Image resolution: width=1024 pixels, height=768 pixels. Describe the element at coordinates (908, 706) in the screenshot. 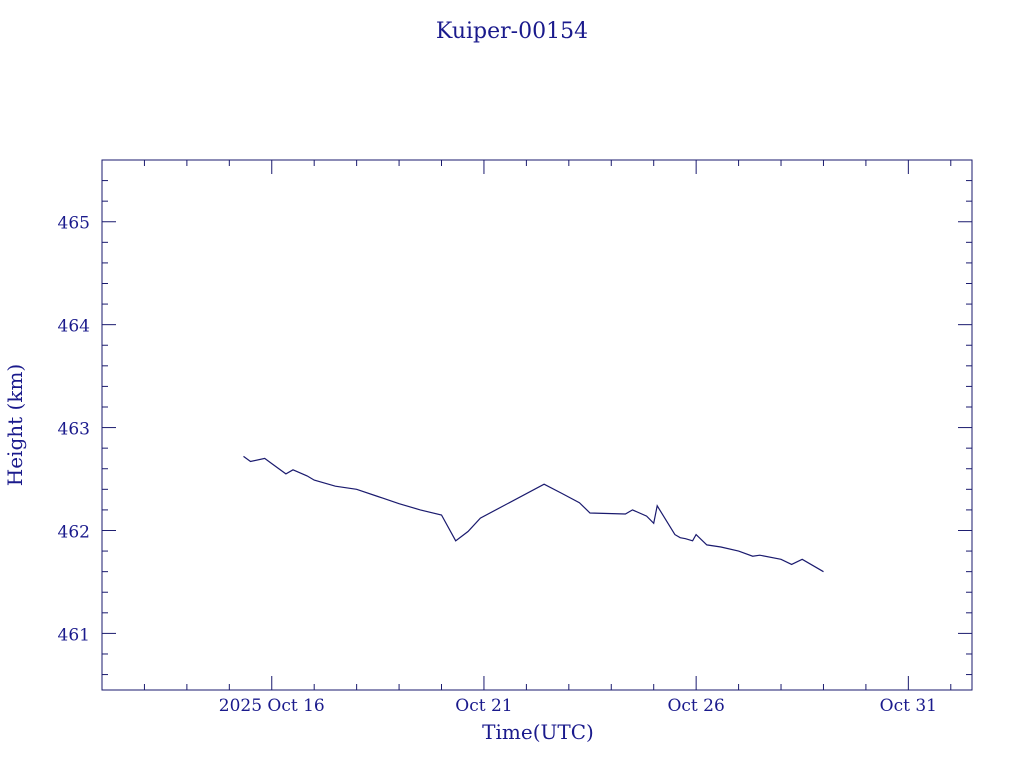

I see `x-tick-label: Oct 31` at that location.